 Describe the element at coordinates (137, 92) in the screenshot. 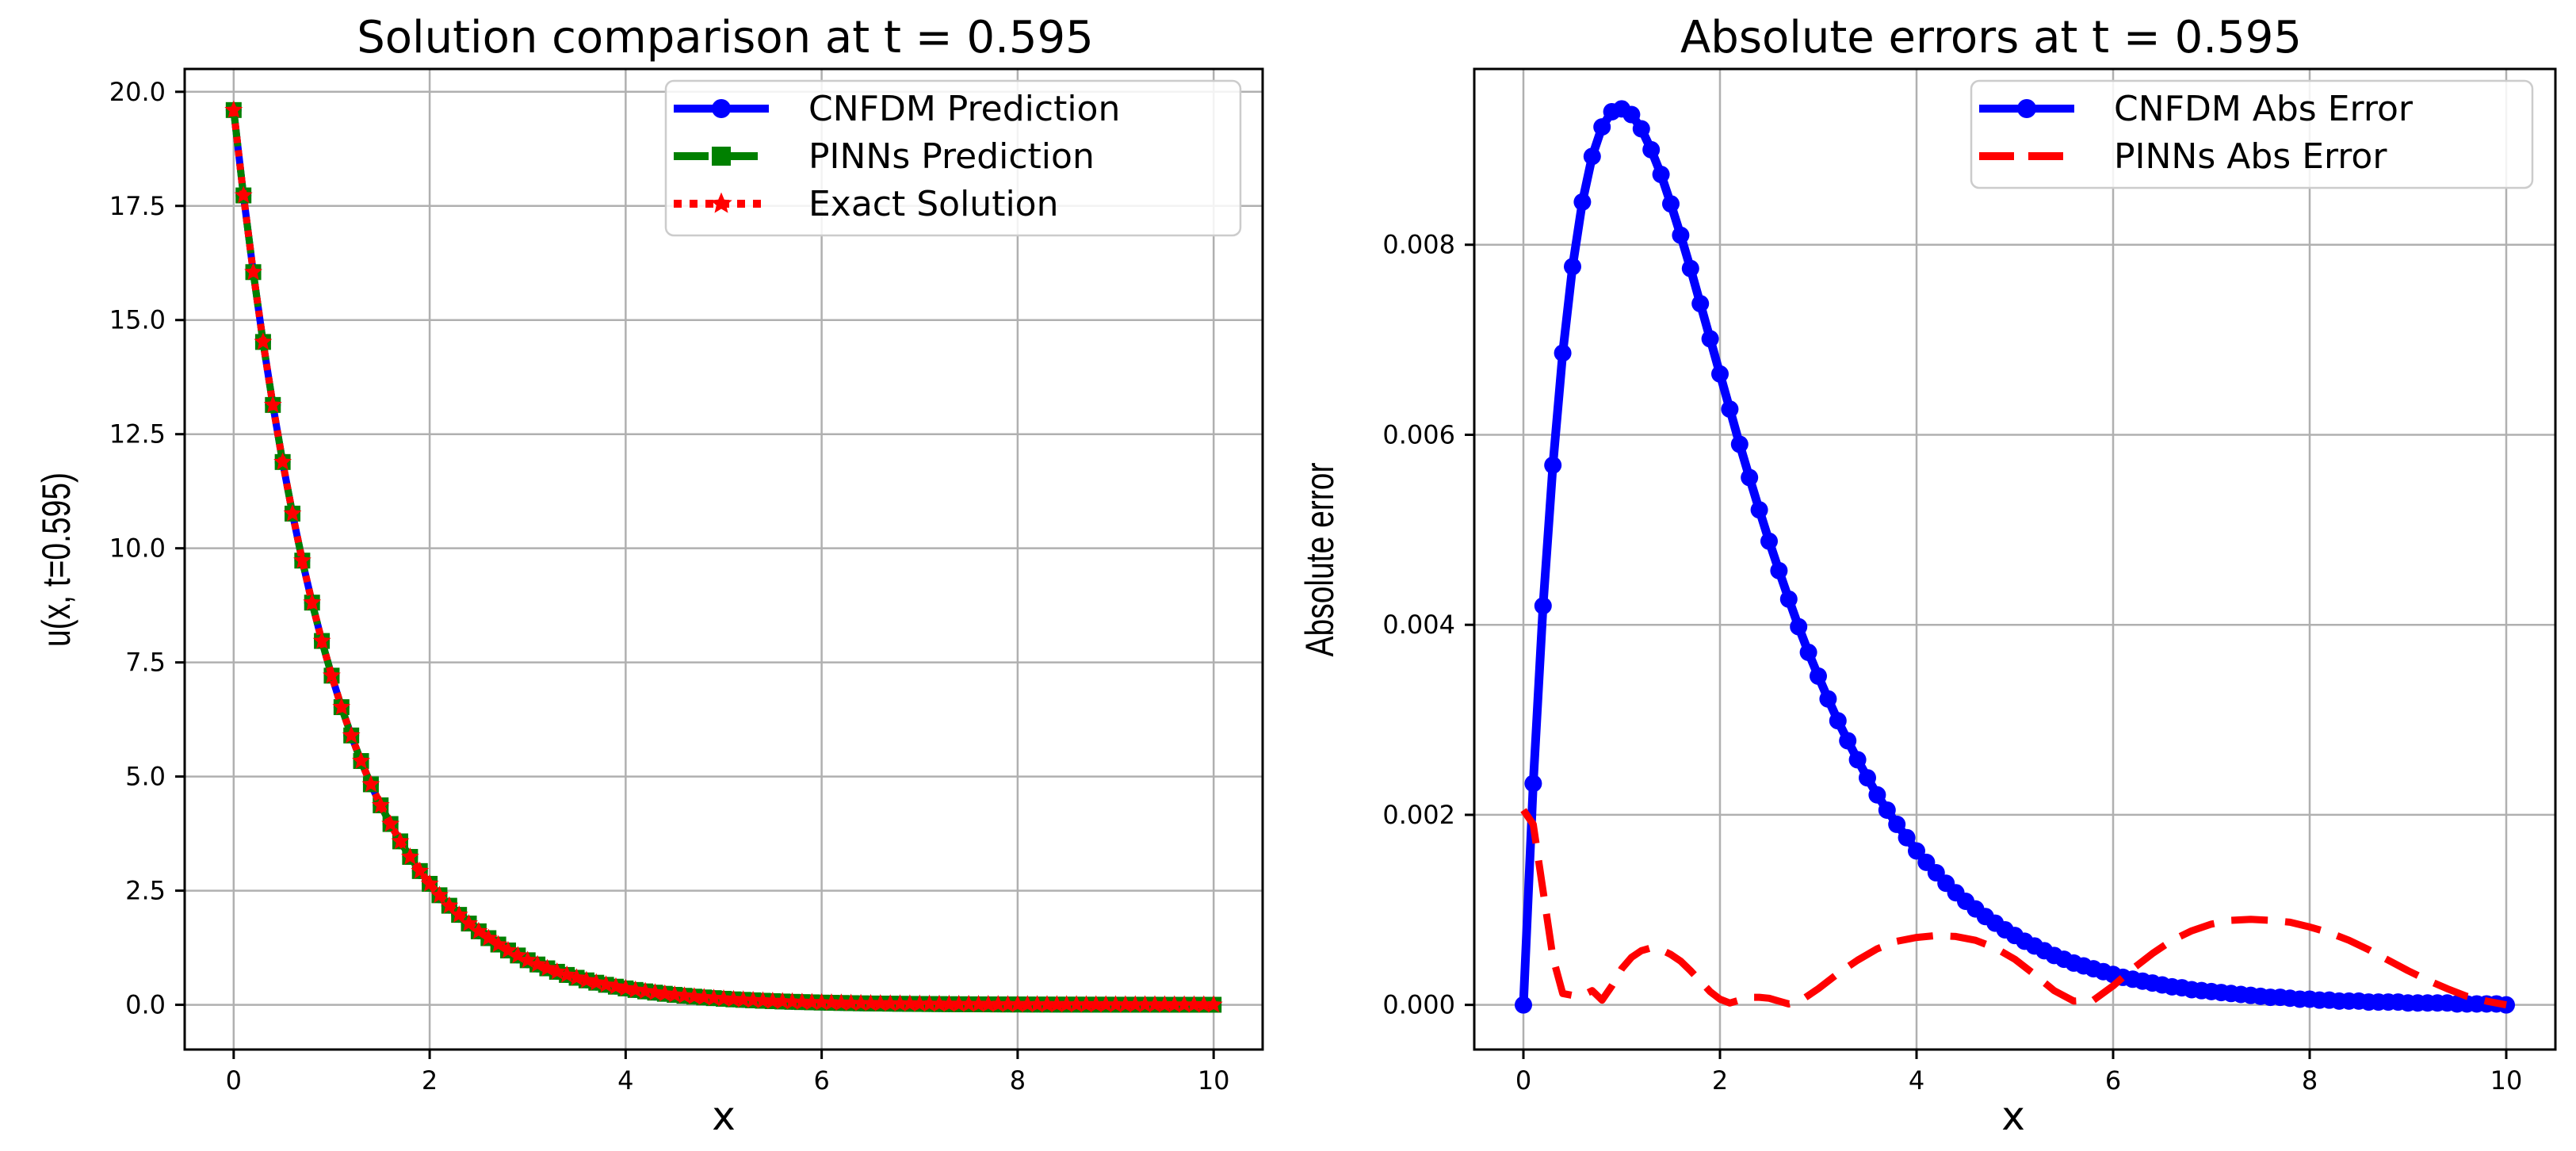

I see `y-tick-label: 20.0` at that location.